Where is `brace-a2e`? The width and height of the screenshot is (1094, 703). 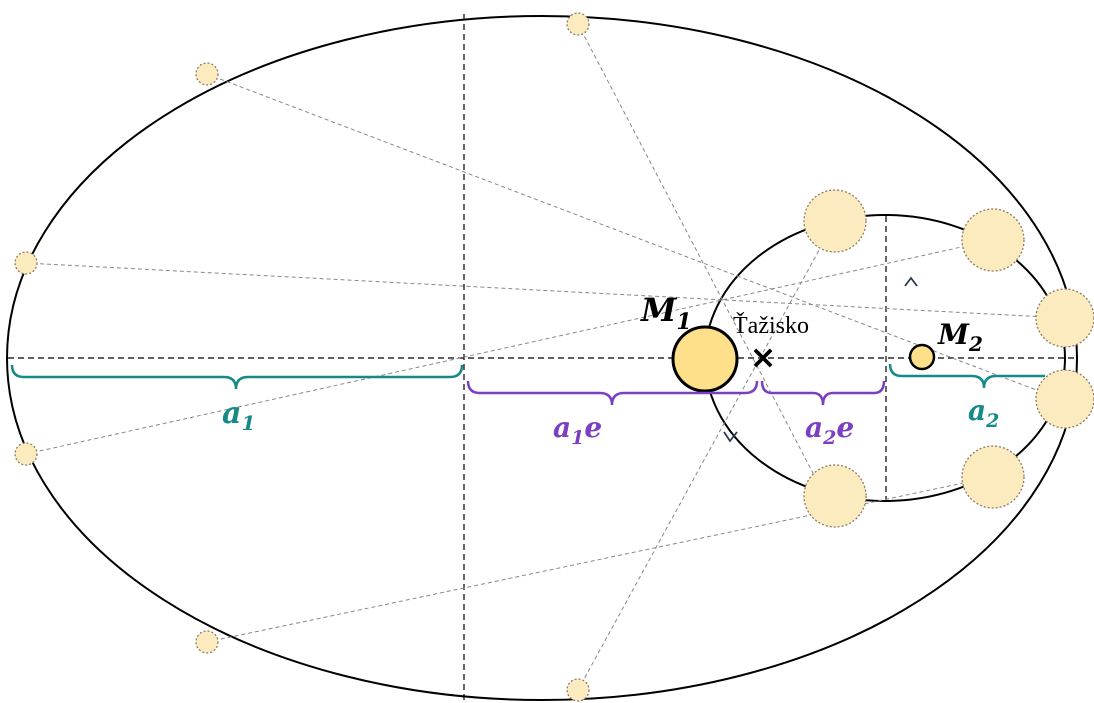
brace-a2e is located at coordinates (823, 393).